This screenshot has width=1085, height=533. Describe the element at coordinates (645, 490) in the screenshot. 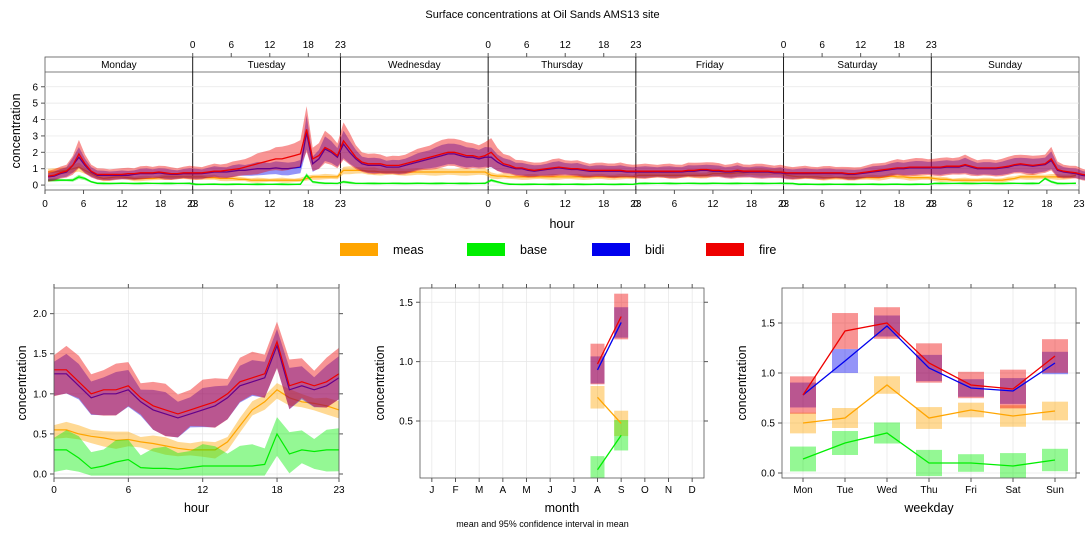

I see `x-tick-label: O` at that location.